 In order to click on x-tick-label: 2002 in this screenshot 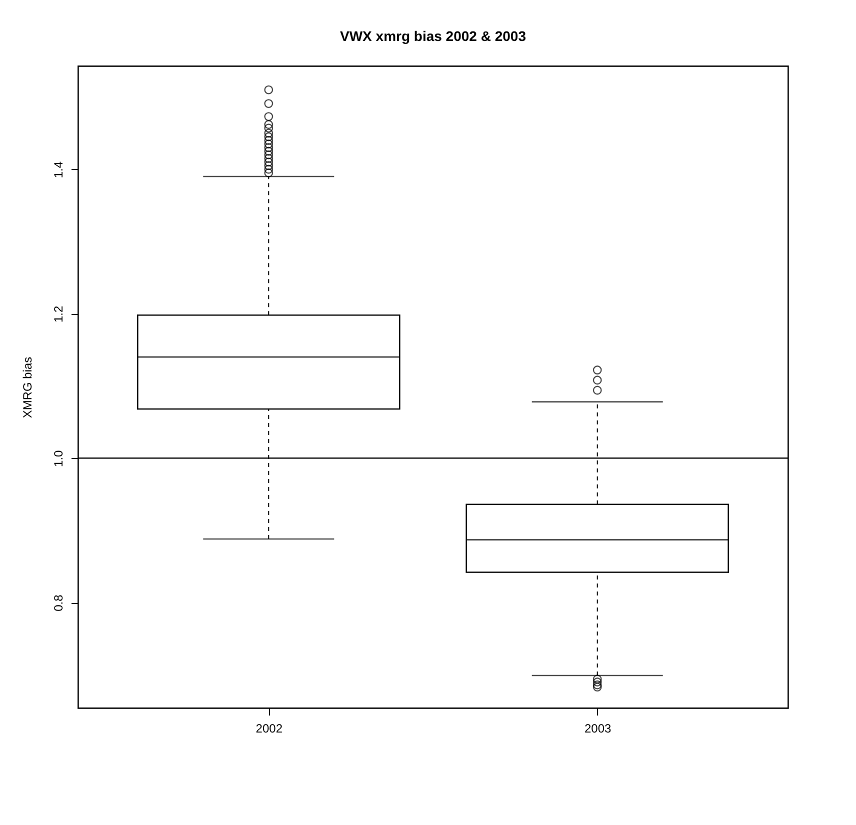, I will do `click(269, 729)`.